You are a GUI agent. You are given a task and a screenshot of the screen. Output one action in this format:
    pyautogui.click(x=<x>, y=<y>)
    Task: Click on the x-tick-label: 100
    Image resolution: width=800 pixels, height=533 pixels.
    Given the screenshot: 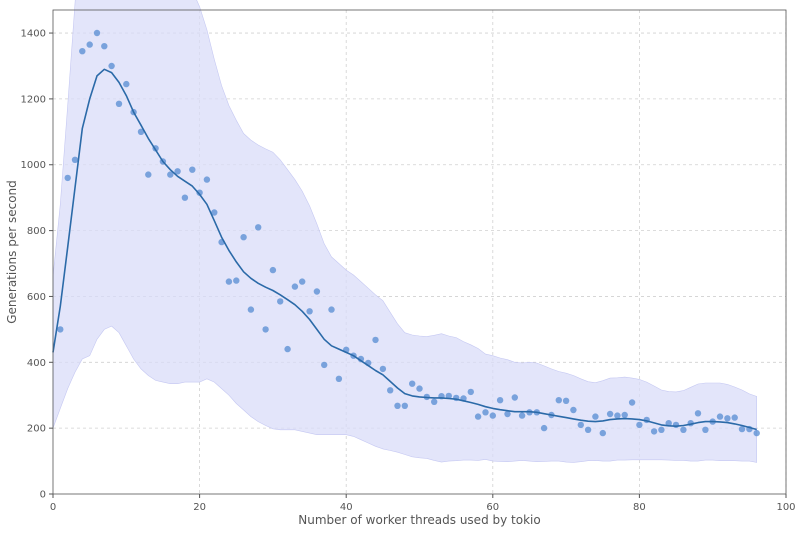 What is the action you would take?
    pyautogui.click(x=785, y=507)
    